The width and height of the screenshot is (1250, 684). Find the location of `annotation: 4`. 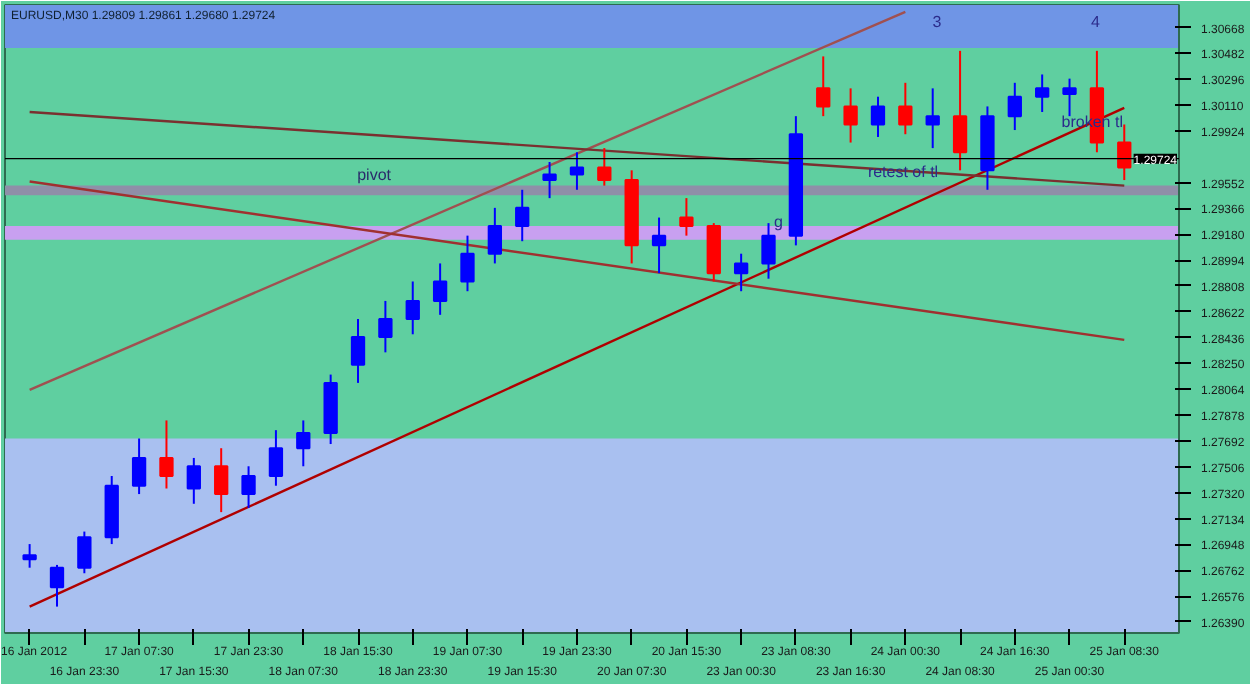

annotation: 4 is located at coordinates (1095, 21).